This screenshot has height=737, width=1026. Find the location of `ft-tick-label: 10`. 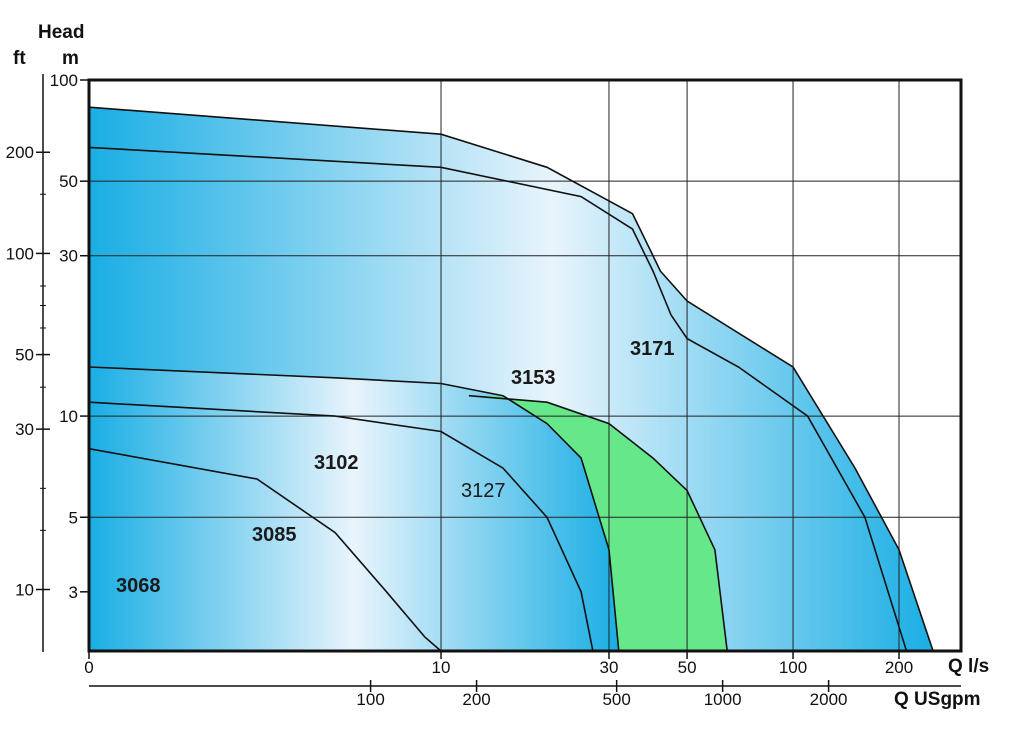

ft-tick-label: 10 is located at coordinates (24, 590).